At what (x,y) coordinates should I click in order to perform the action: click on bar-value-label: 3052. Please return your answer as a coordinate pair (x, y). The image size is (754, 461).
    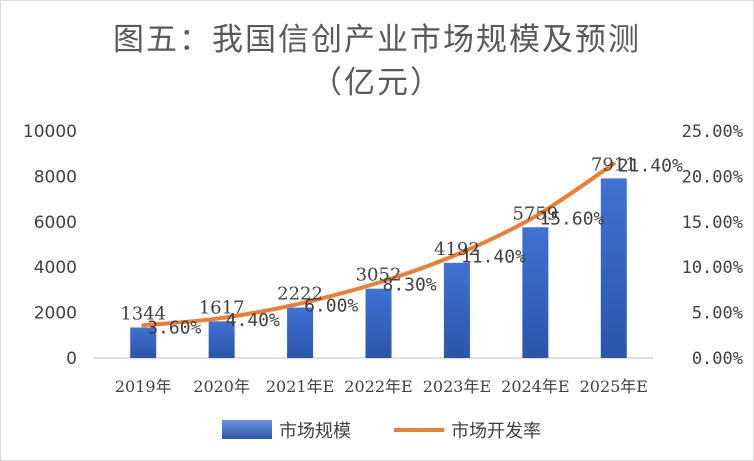
    Looking at the image, I should click on (379, 275).